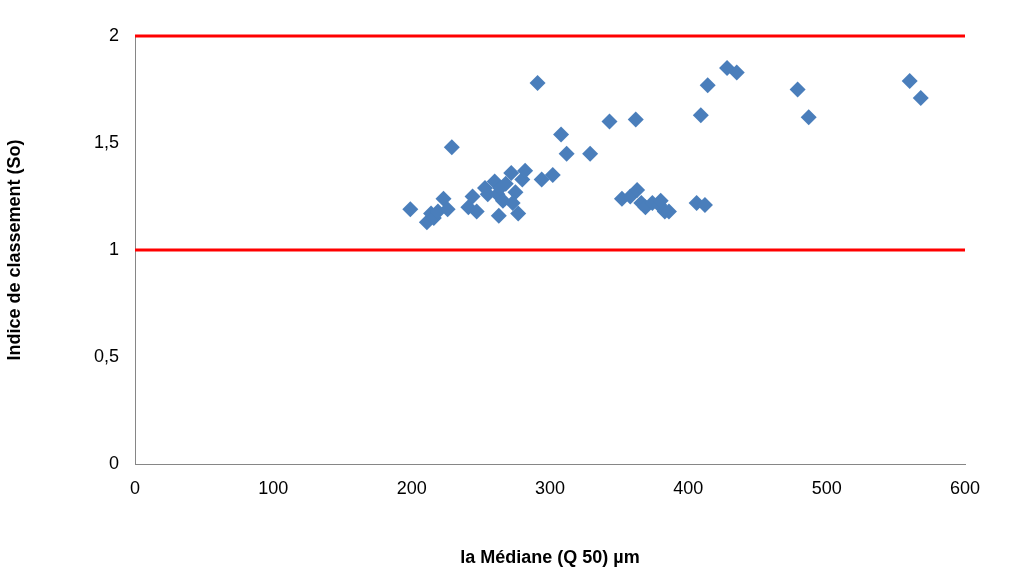 This screenshot has height=573, width=1011. I want to click on x-tick-label: 600, so click(965, 487).